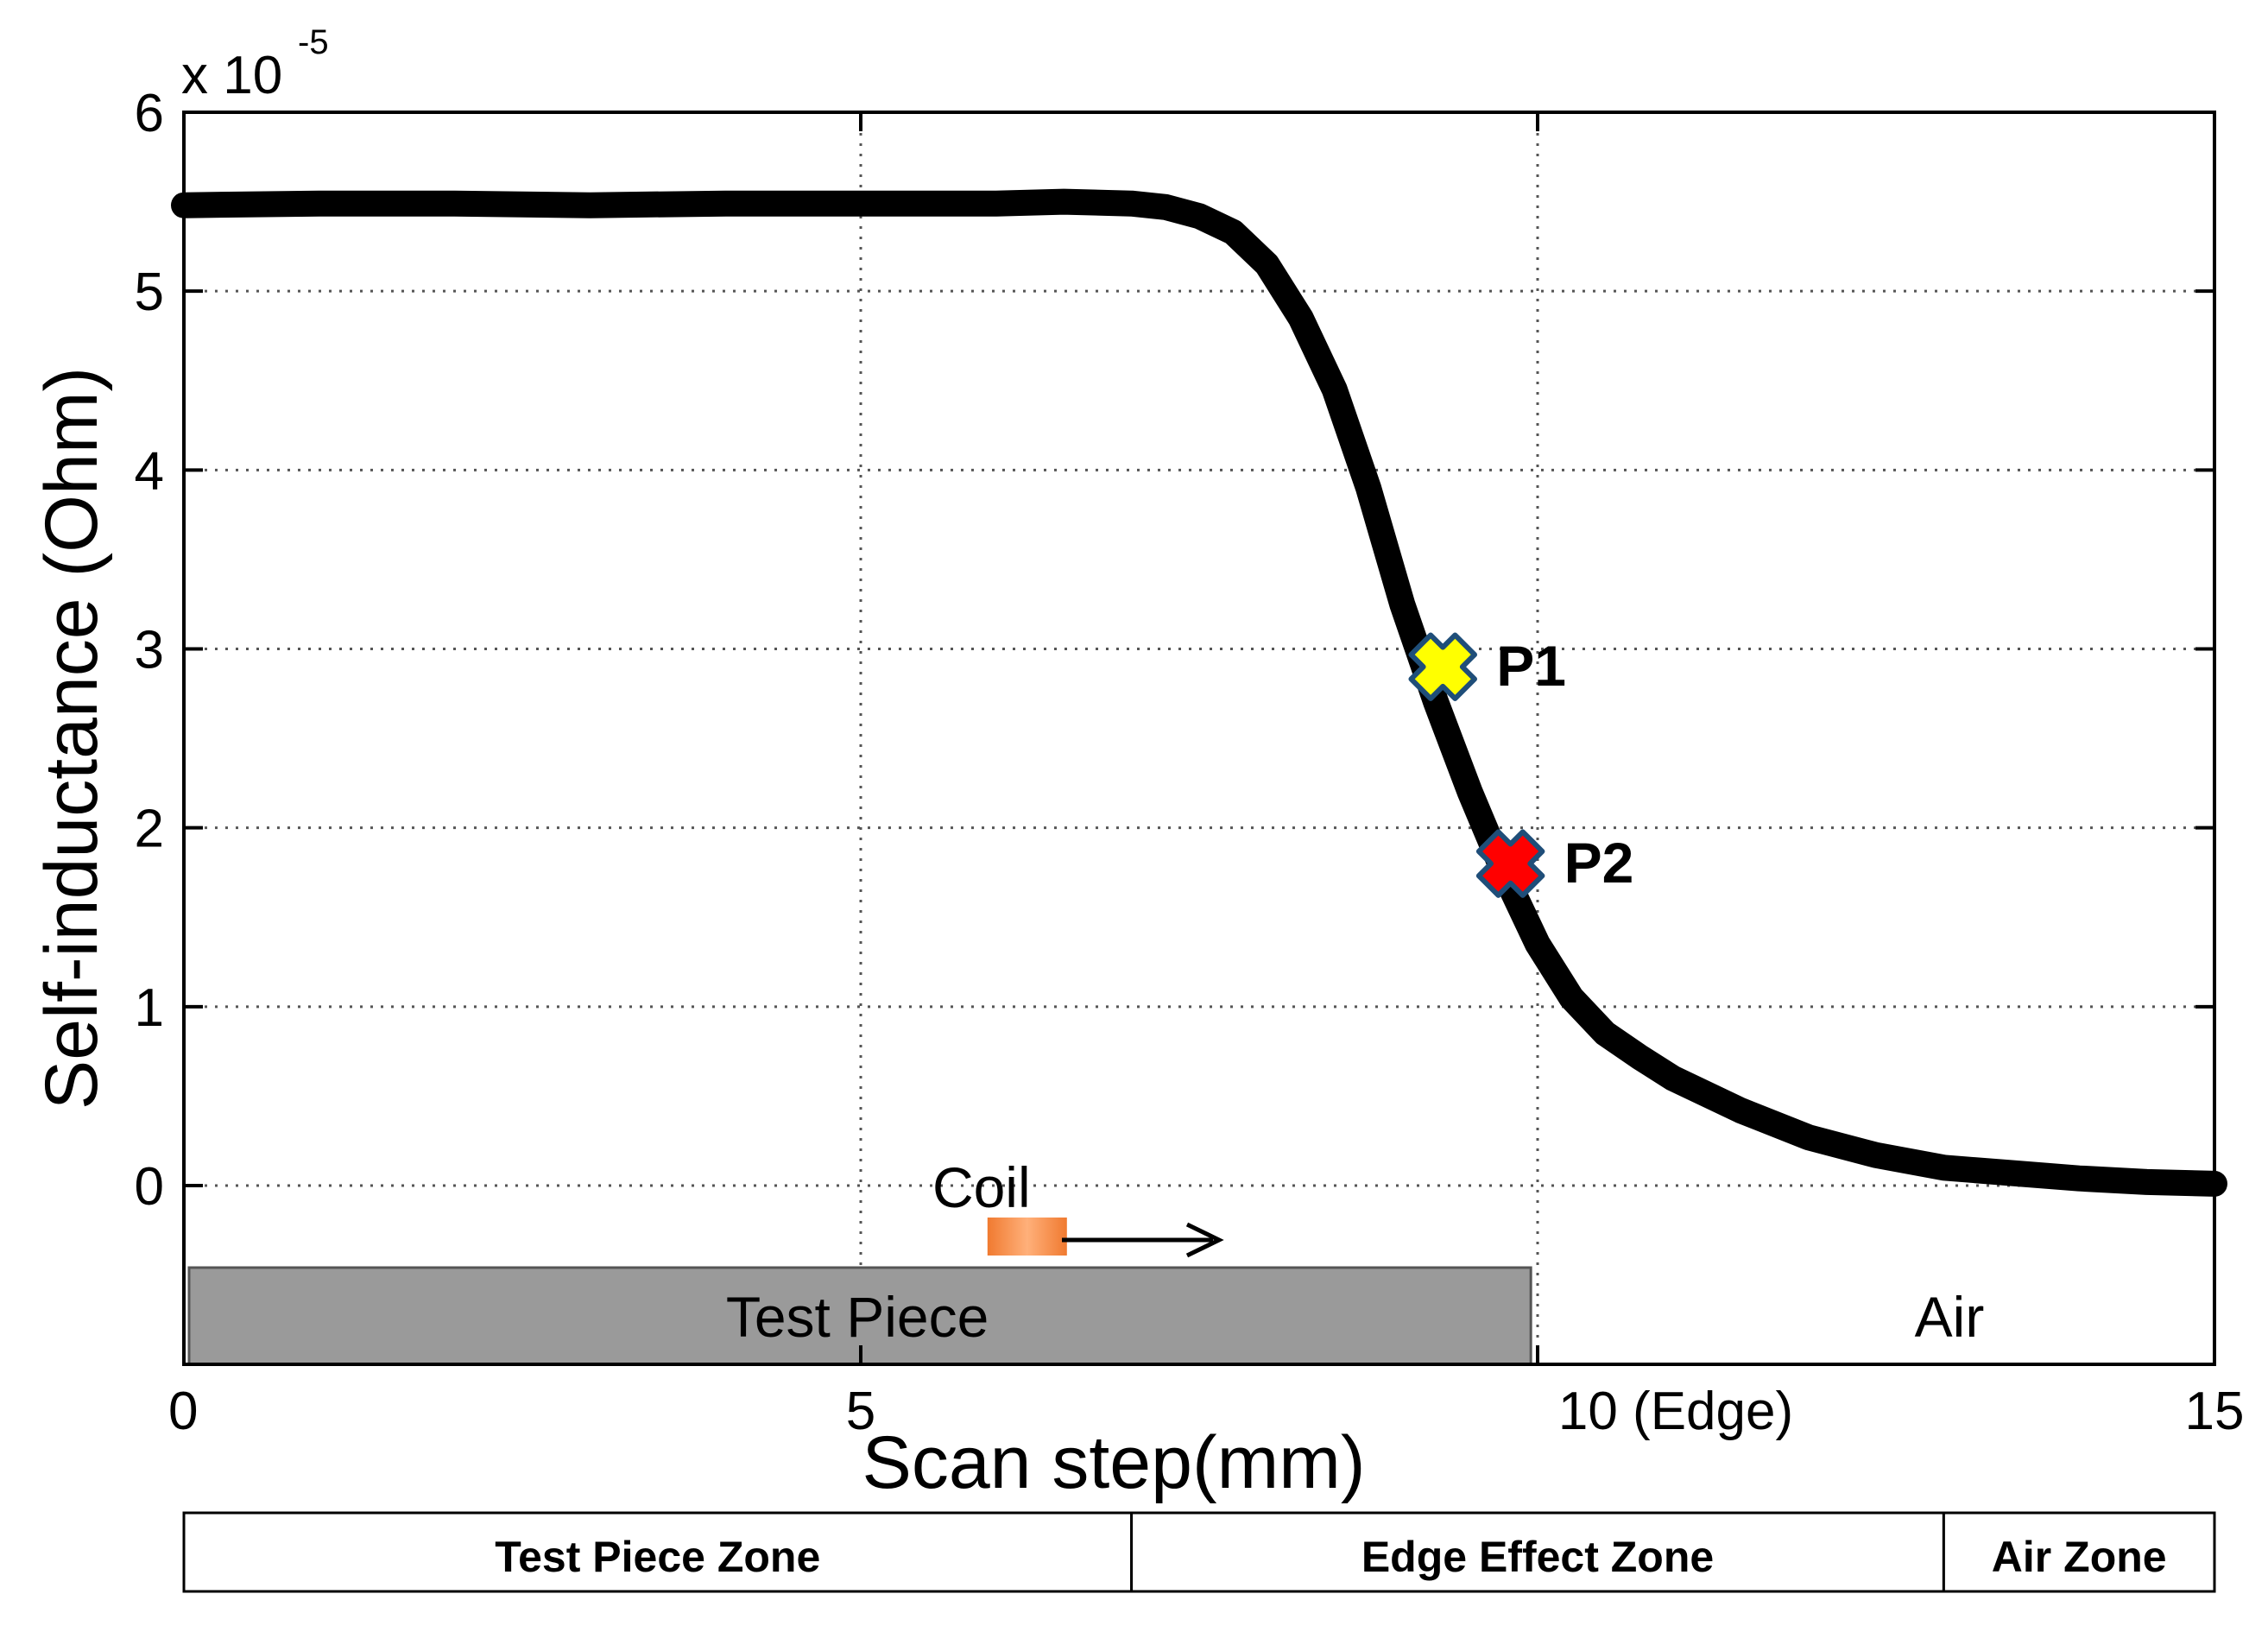 The image size is (2268, 1632). I want to click on marked-points: P1 P2, so click(1521, 765).